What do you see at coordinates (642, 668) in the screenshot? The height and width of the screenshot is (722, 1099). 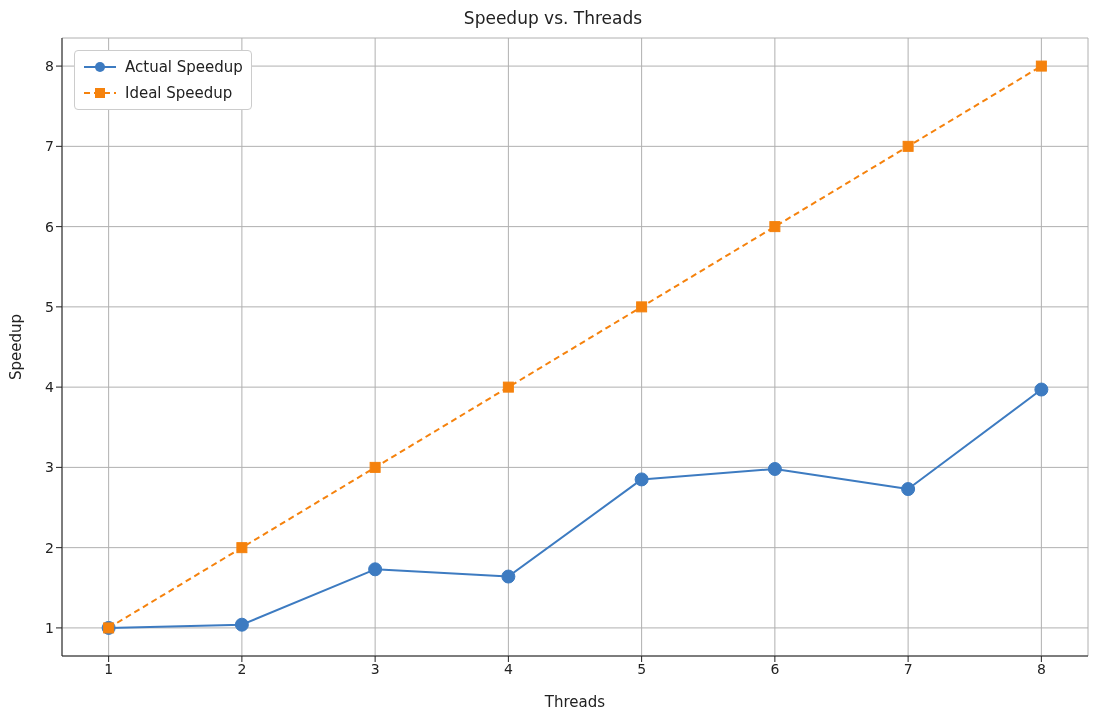 I see `x-tick-label: 5` at bounding box center [642, 668].